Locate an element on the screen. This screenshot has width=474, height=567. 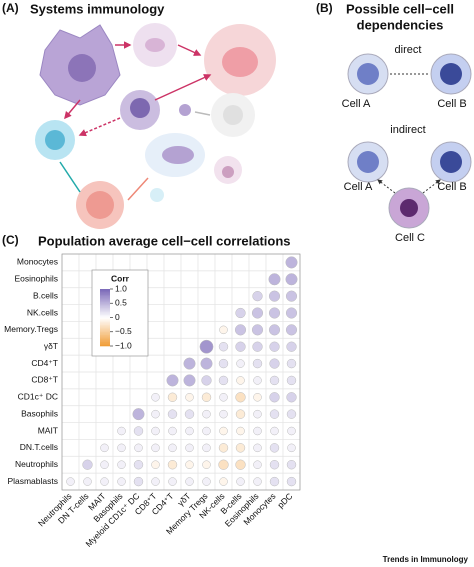
y-tick-label: CD4⁺T is located at coordinates (44, 363).